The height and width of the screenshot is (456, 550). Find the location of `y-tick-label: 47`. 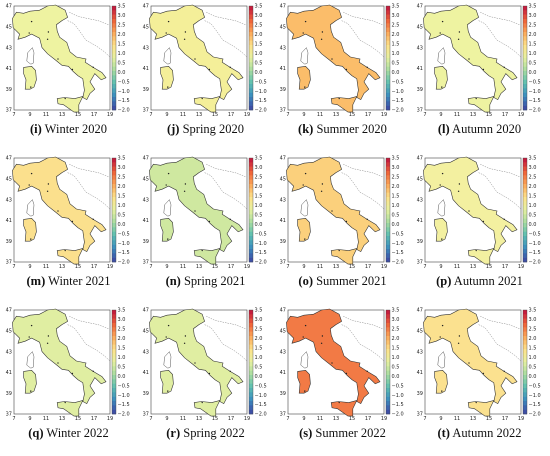

y-tick-label: 47 is located at coordinates (420, 311).